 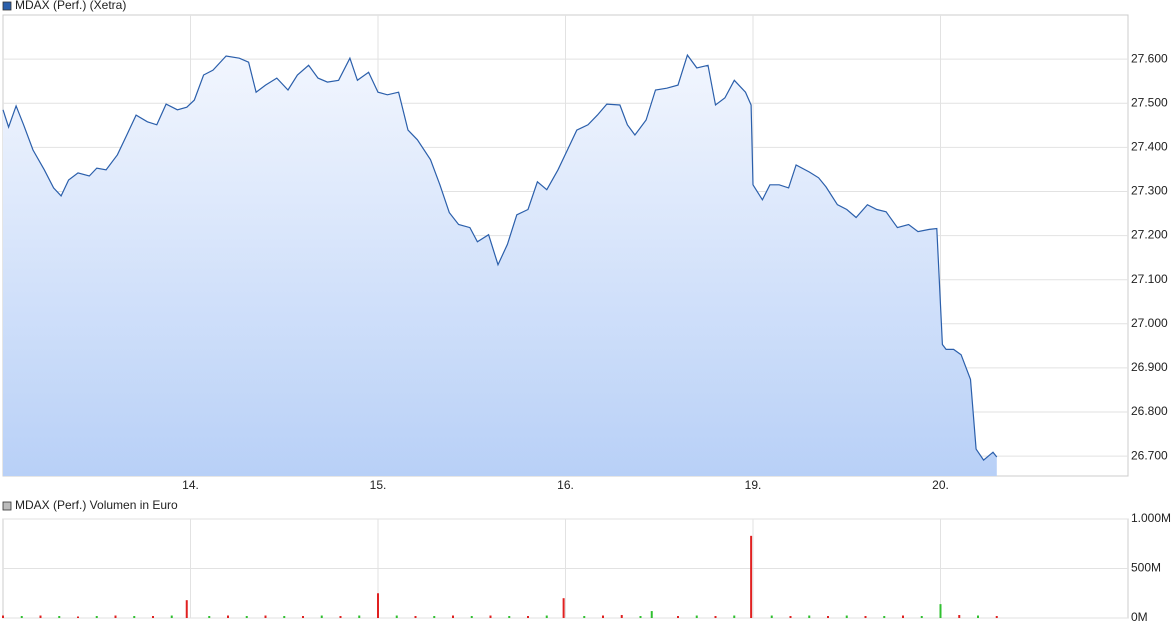 What do you see at coordinates (1149, 367) in the screenshot?
I see `y-tick-label: 26.900` at bounding box center [1149, 367].